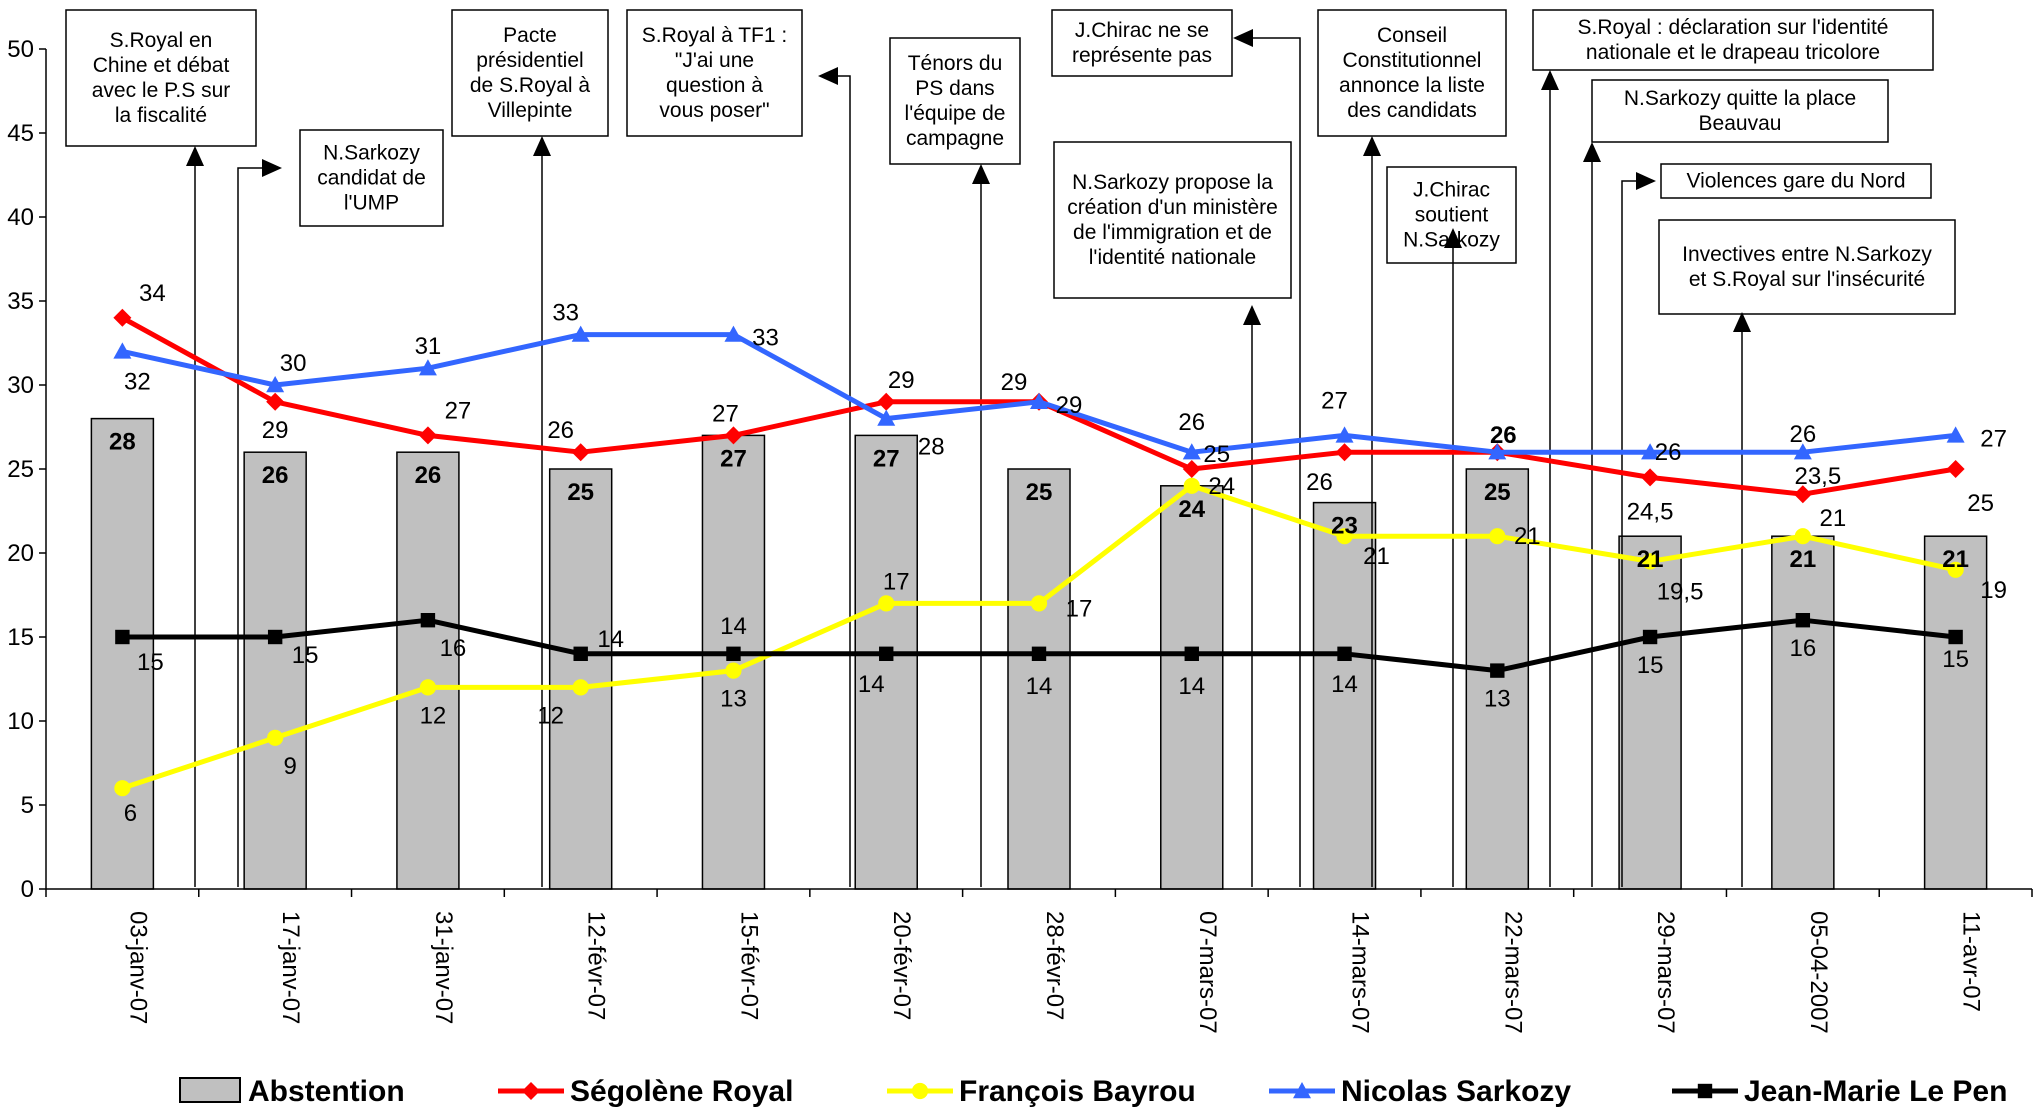  I want to click on legend-item-sarkozy: Nicolas Sarkozy, so click(1420, 1091).